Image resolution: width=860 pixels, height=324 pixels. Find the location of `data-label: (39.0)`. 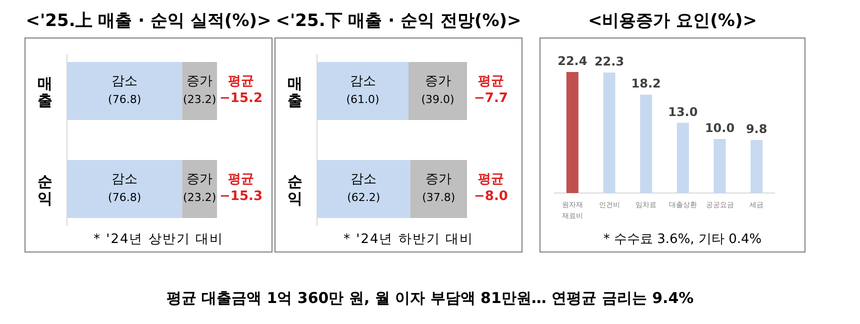

data-label: (39.0) is located at coordinates (437, 99).